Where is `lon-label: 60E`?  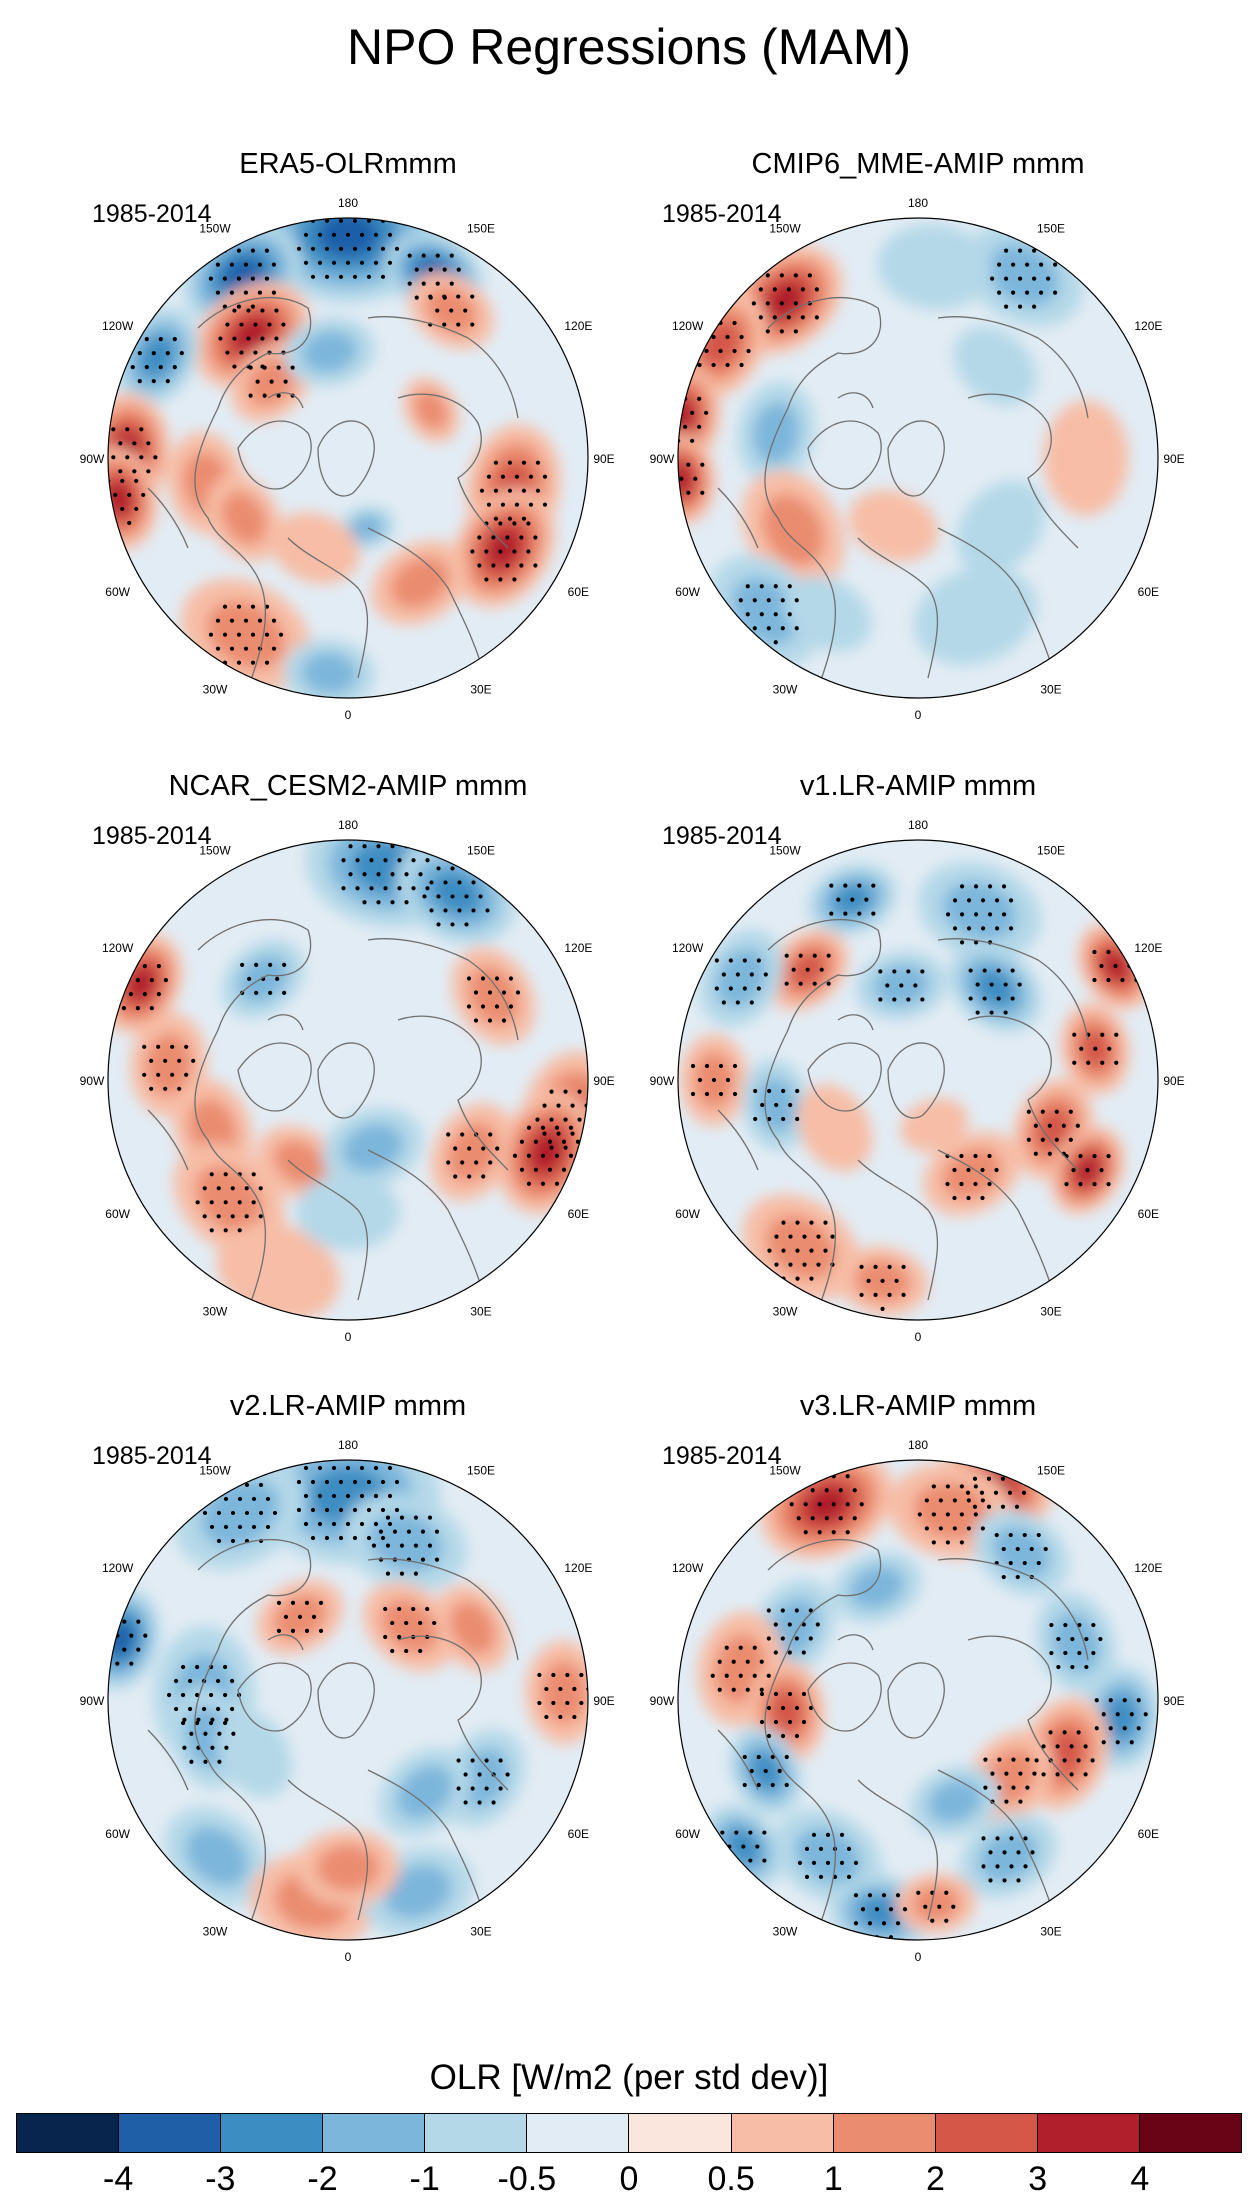
lon-label: 60E is located at coordinates (578, 1214).